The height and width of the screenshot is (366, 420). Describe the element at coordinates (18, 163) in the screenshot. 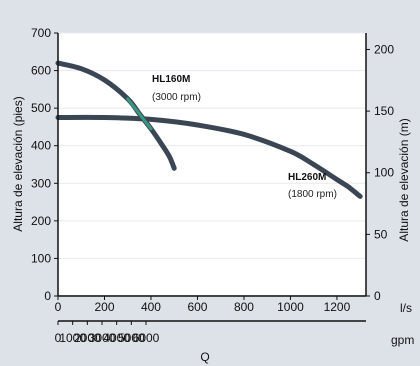

I see `left-axis-title: Altura de elevación (pies)` at that location.